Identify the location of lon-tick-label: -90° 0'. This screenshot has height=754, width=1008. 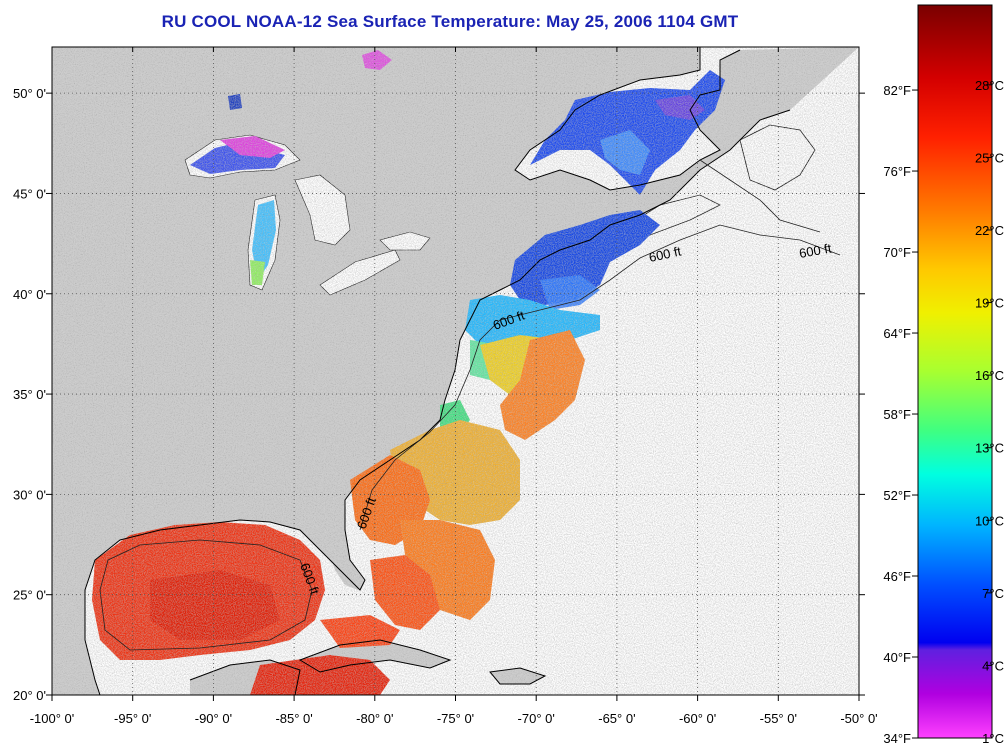
(213, 718).